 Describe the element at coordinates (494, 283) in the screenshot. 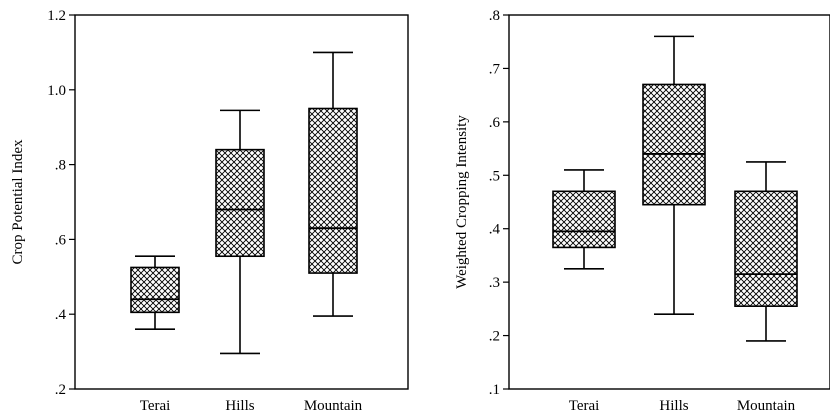

I see `y-tick-label: .3` at that location.